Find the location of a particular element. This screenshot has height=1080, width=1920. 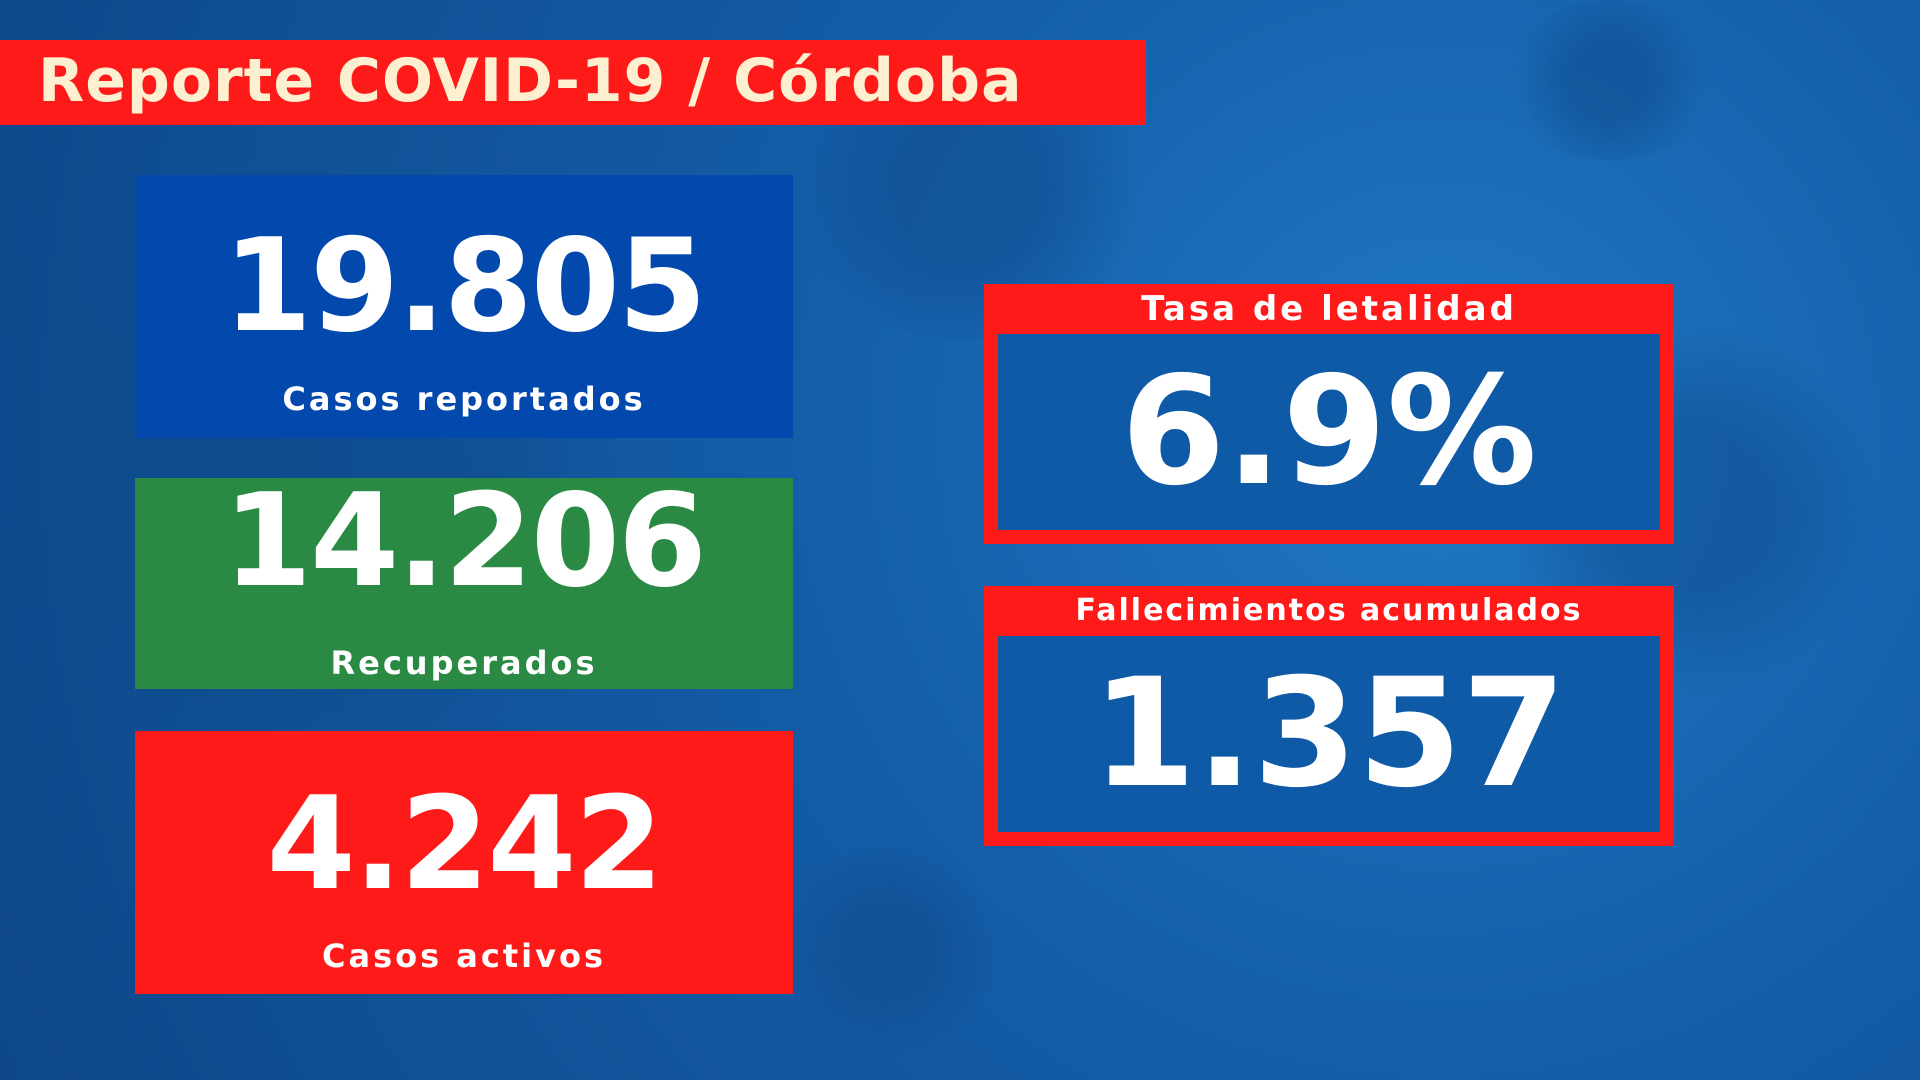

title-banner: Reporte COVID-19 / Córdoba is located at coordinates (573, 82).